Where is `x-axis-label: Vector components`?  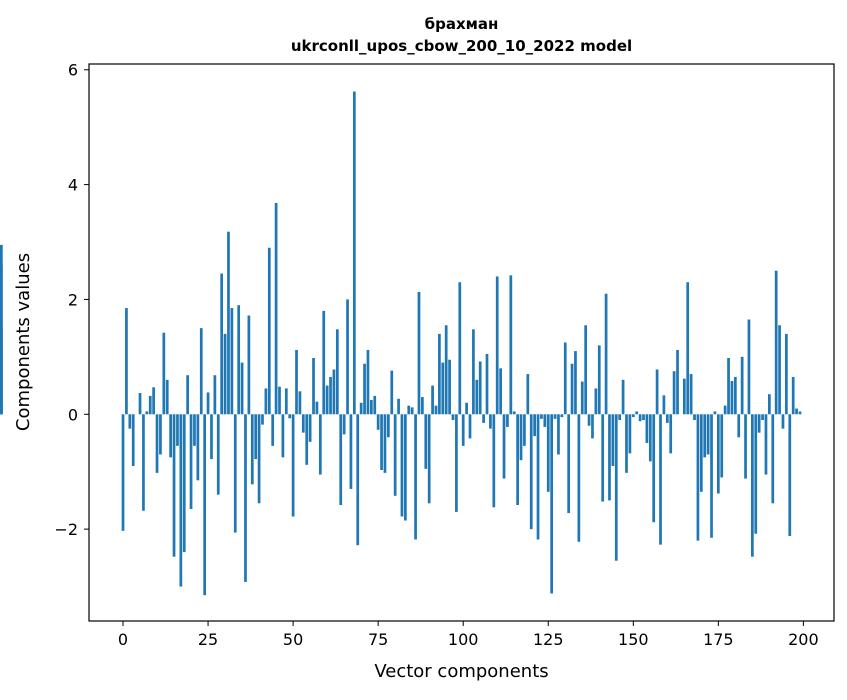
x-axis-label: Vector components is located at coordinates (461, 671).